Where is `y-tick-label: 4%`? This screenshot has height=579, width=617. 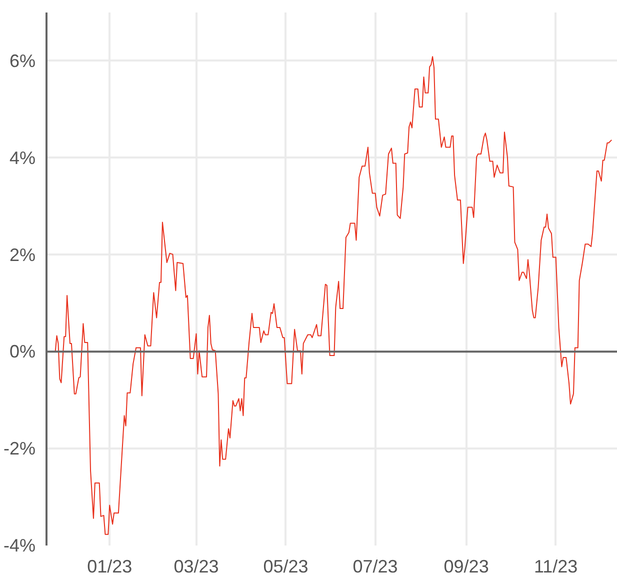 y-tick-label: 4% is located at coordinates (22, 158).